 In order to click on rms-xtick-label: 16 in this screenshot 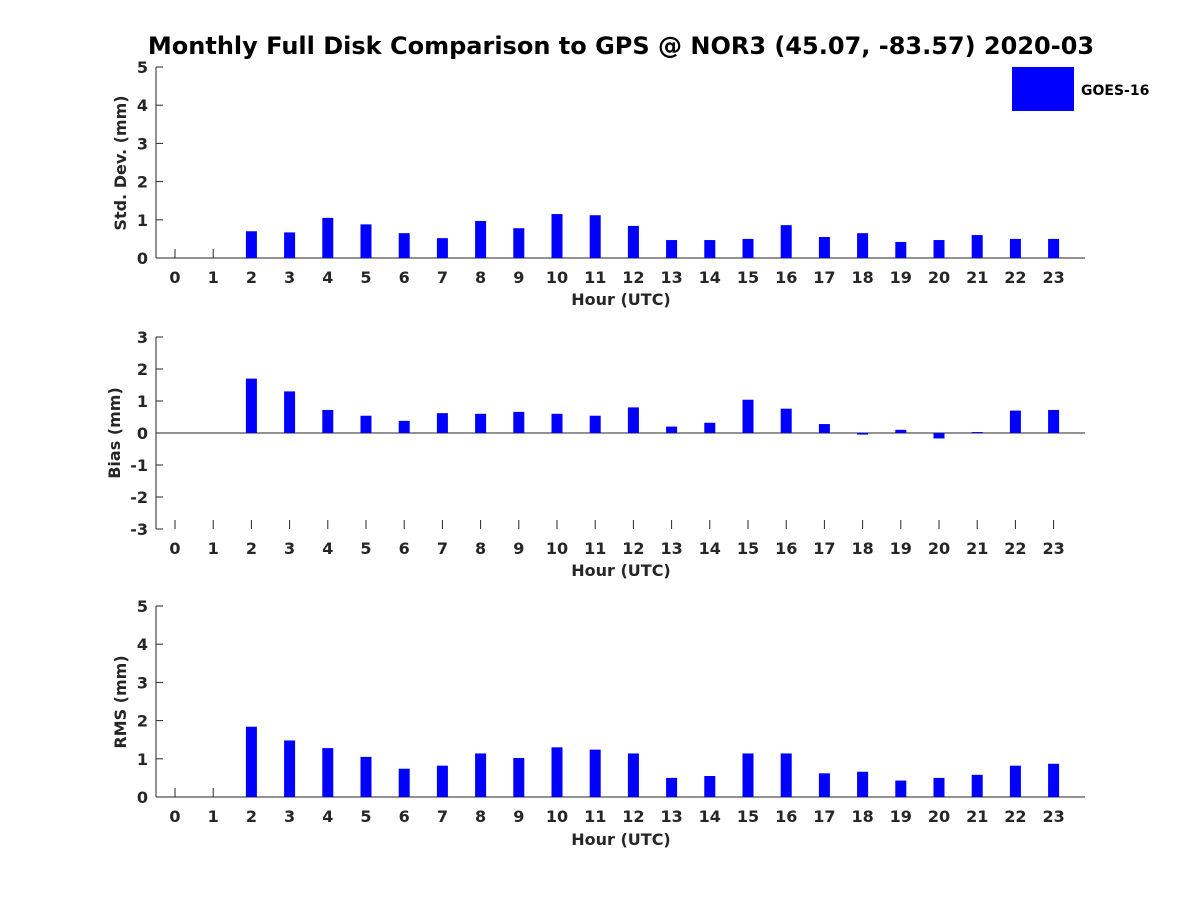, I will do `click(786, 816)`.